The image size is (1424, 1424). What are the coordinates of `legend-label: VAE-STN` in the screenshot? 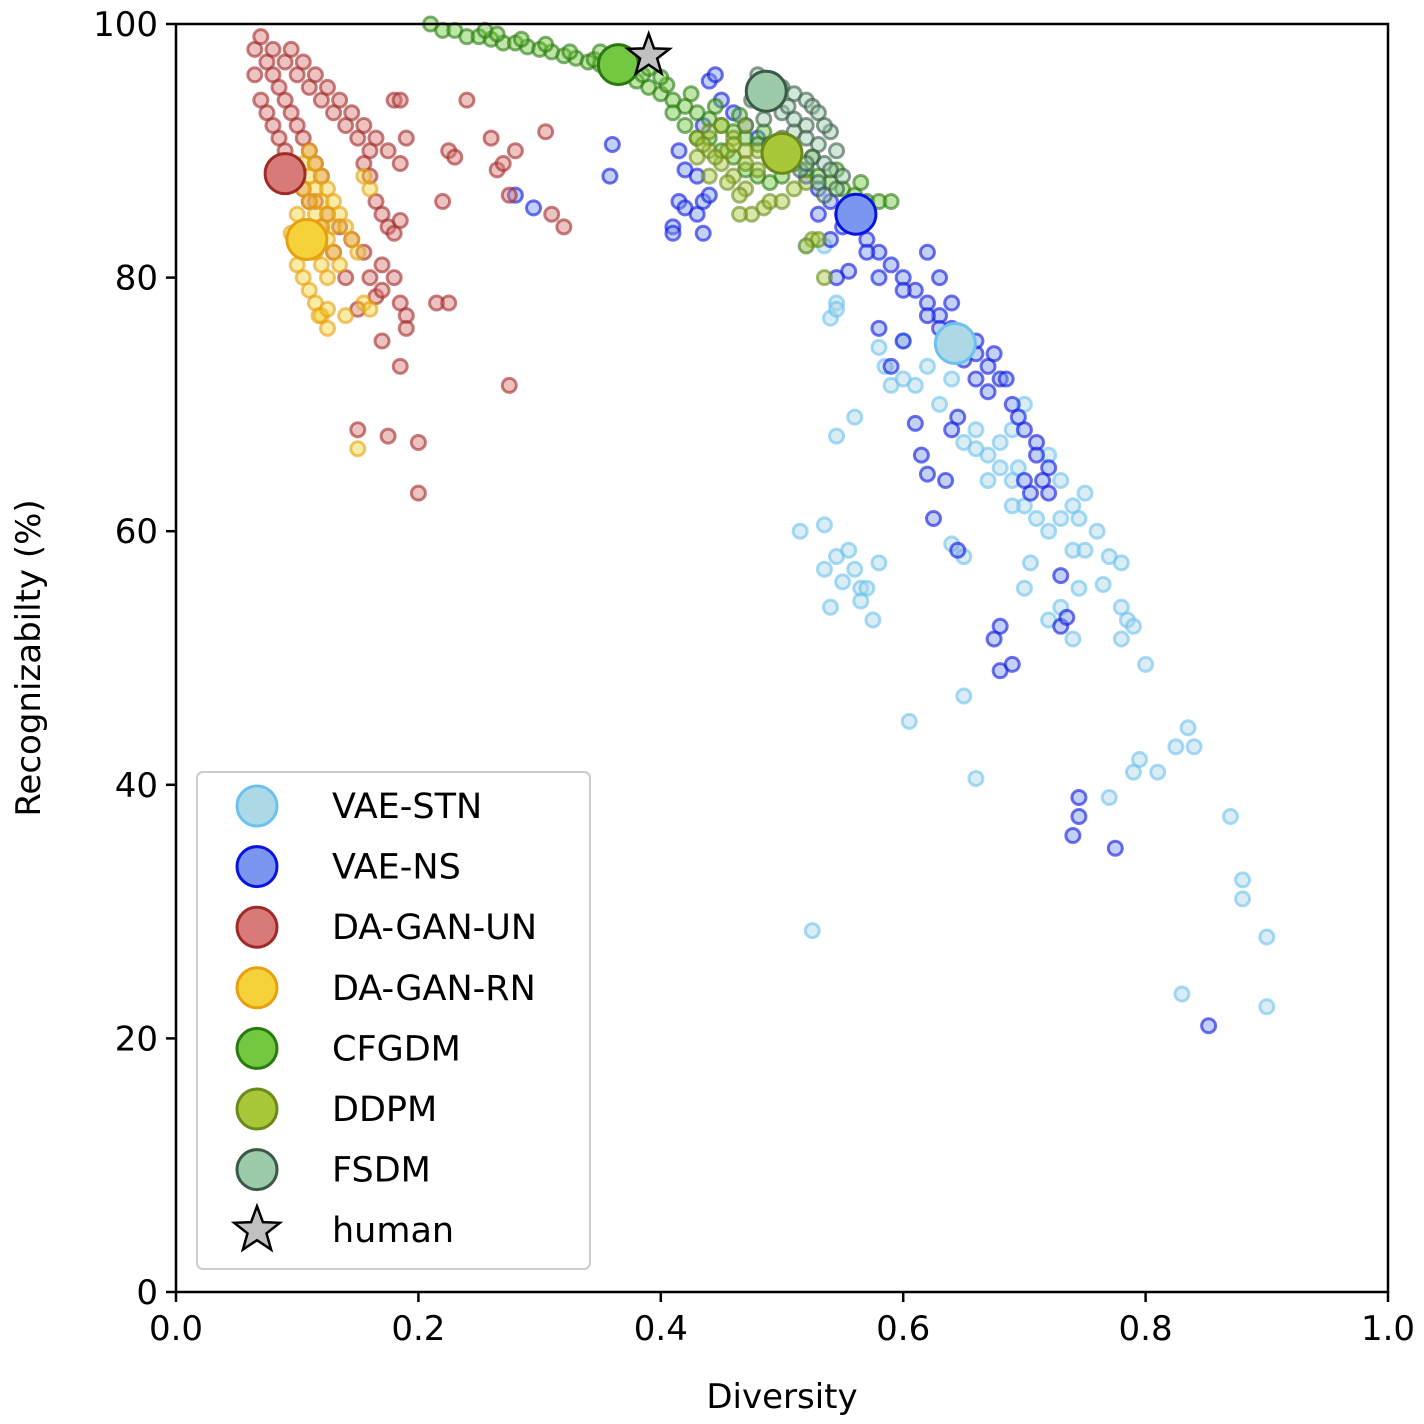 It's located at (407, 807).